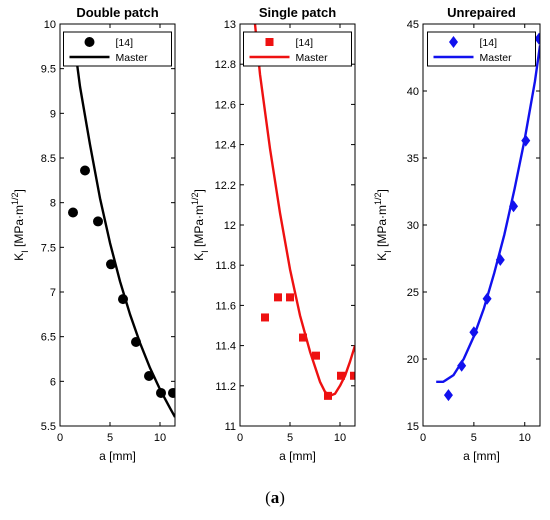 The image size is (550, 520). Describe the element at coordinates (413, 427) in the screenshot. I see `y-tick-label: 15` at that location.